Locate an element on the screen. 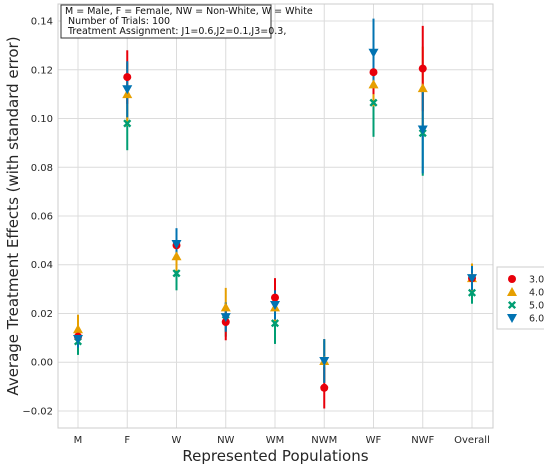  annotation-frame is located at coordinates (166, 21).